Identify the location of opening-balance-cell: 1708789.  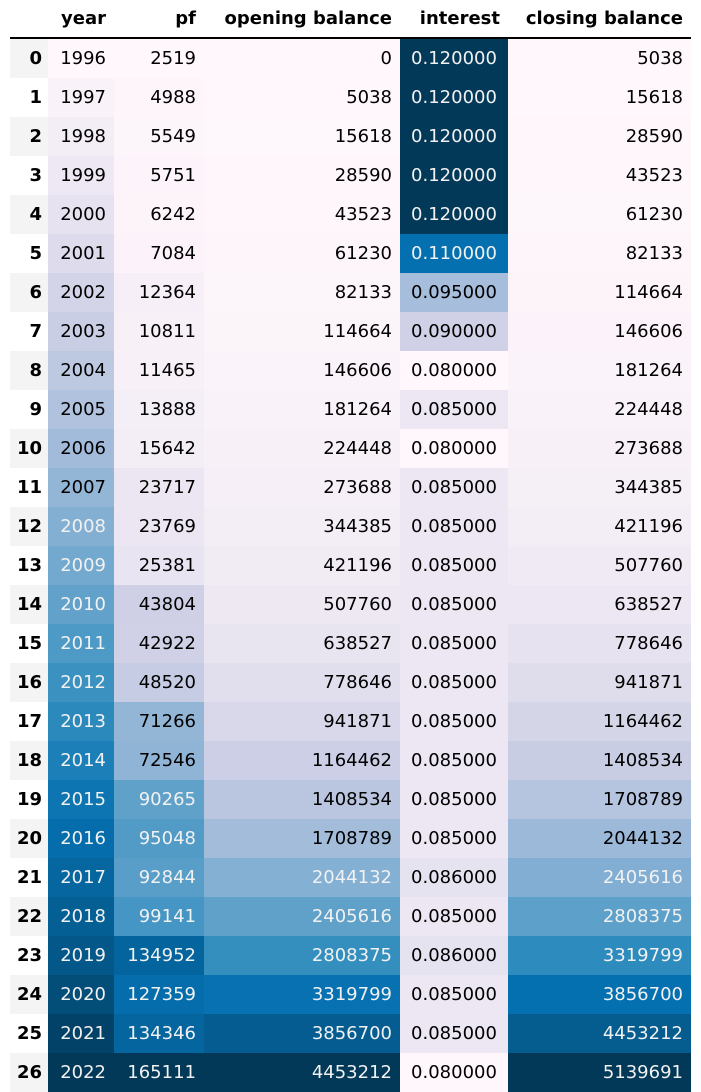
(302, 838).